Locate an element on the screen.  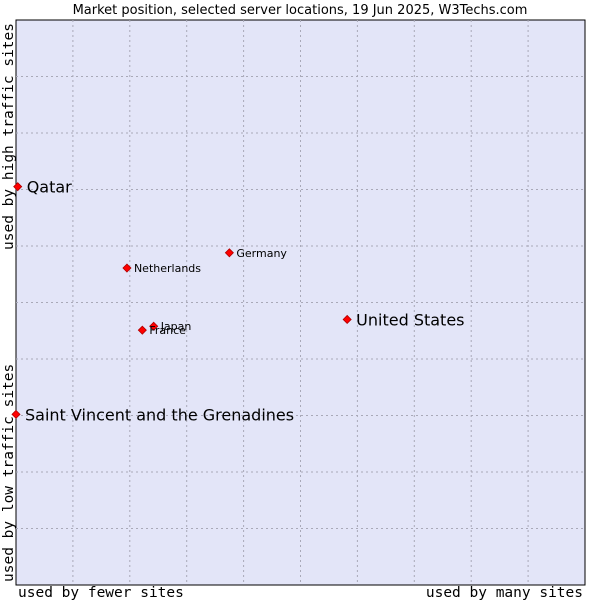
point-qatar is located at coordinates (18, 187).